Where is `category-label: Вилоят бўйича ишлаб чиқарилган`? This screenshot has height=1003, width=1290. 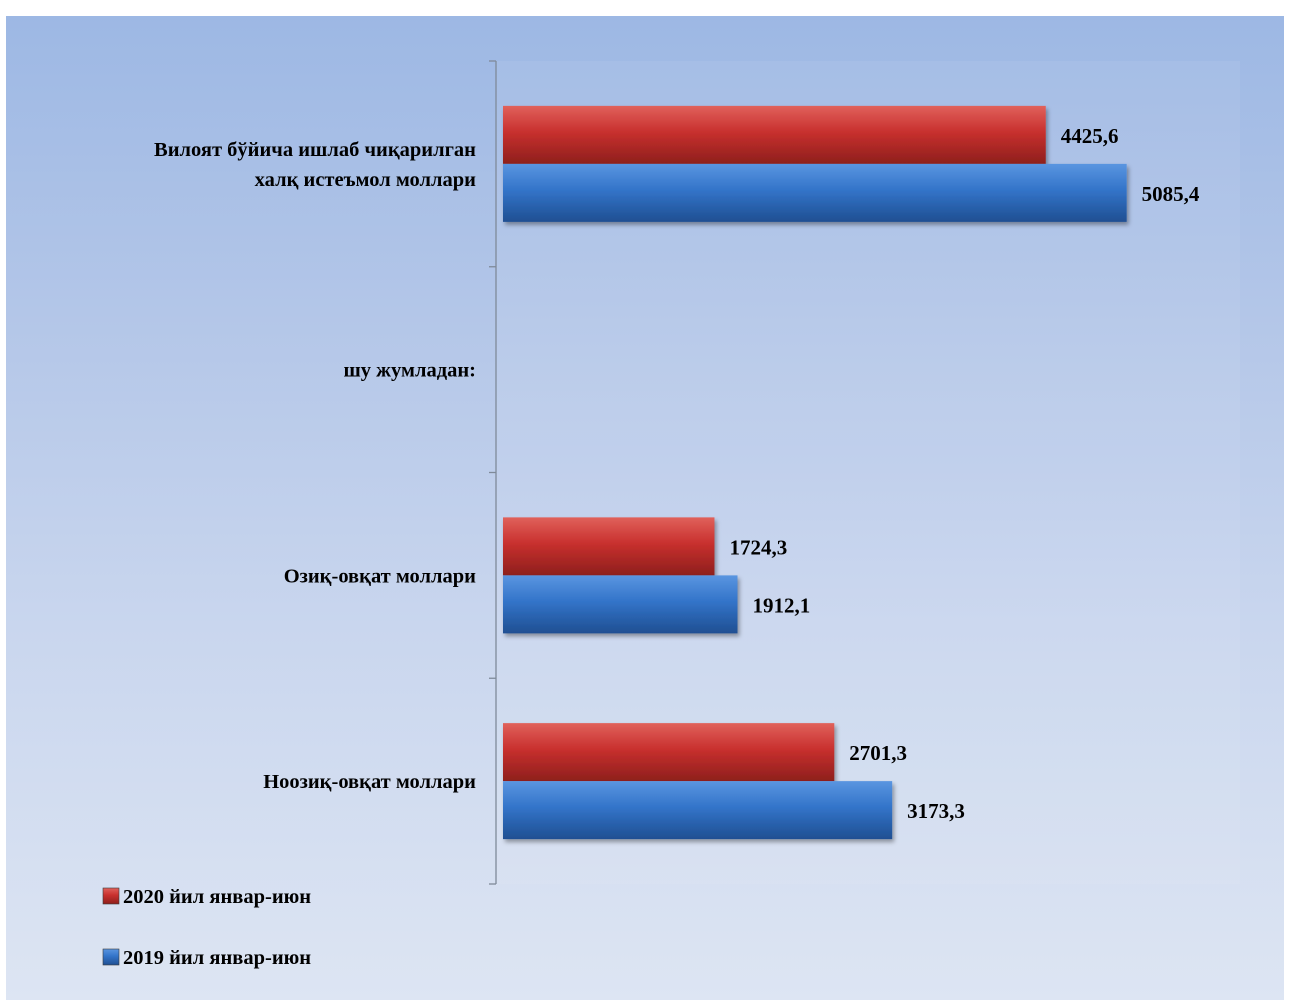
category-label: Вилоят бўйича ишлаб чиқарилган is located at coordinates (315, 150).